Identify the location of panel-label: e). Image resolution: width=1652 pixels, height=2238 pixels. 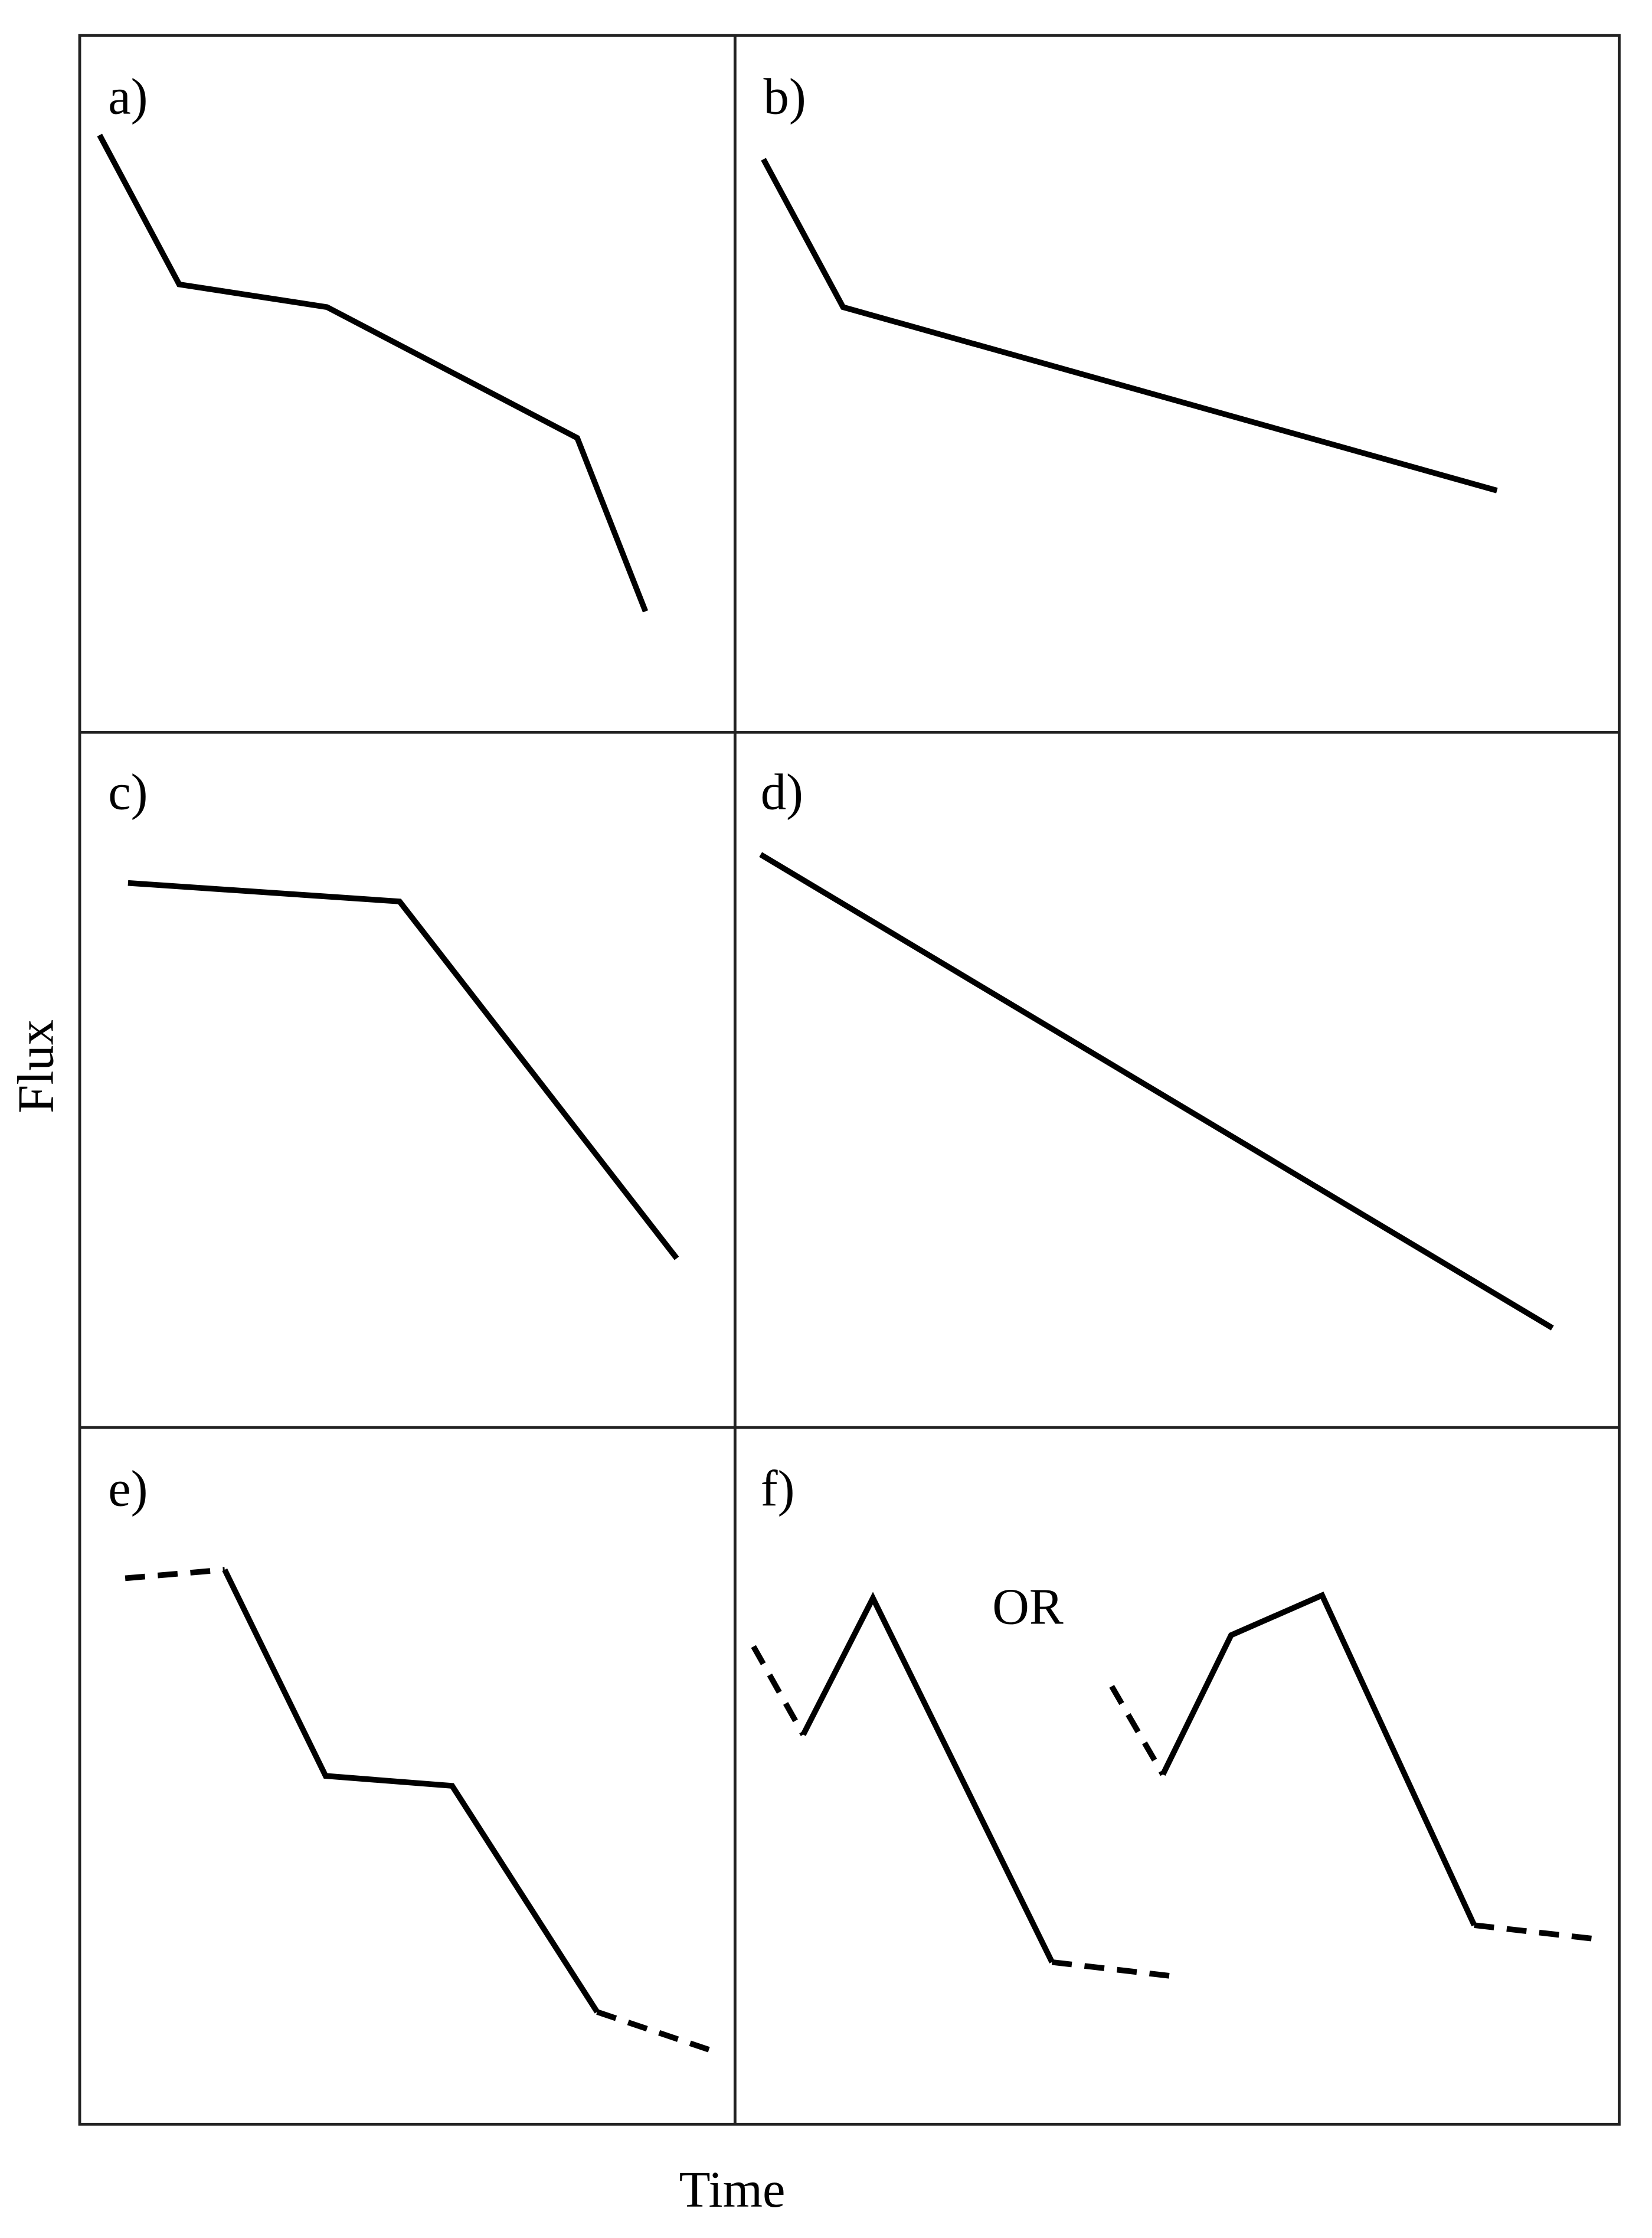
(128, 1489).